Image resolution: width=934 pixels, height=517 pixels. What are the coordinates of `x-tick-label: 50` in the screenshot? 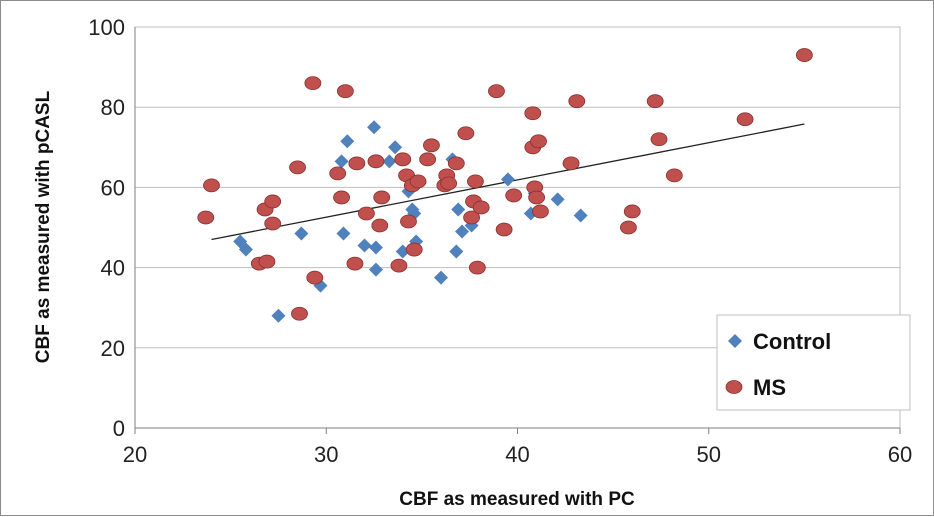 It's located at (709, 454).